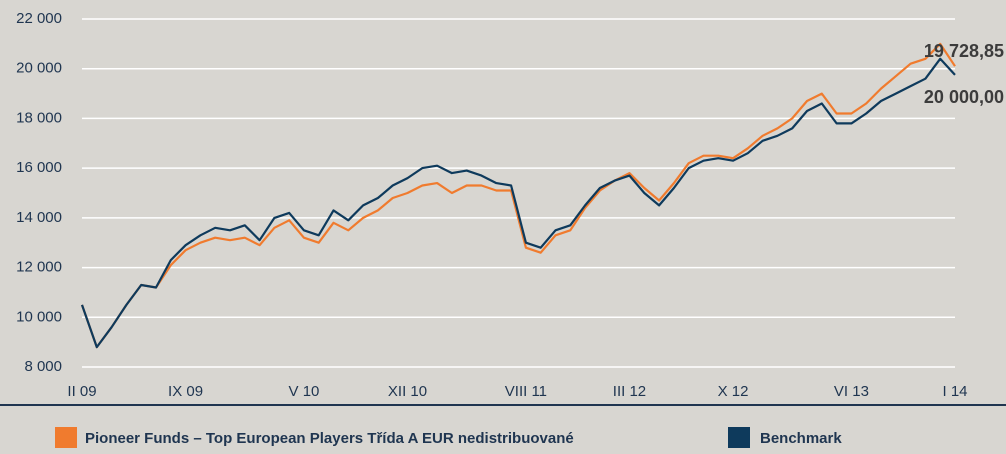 The image size is (1006, 454). What do you see at coordinates (954, 391) in the screenshot?
I see `x-tick-label: I 14` at bounding box center [954, 391].